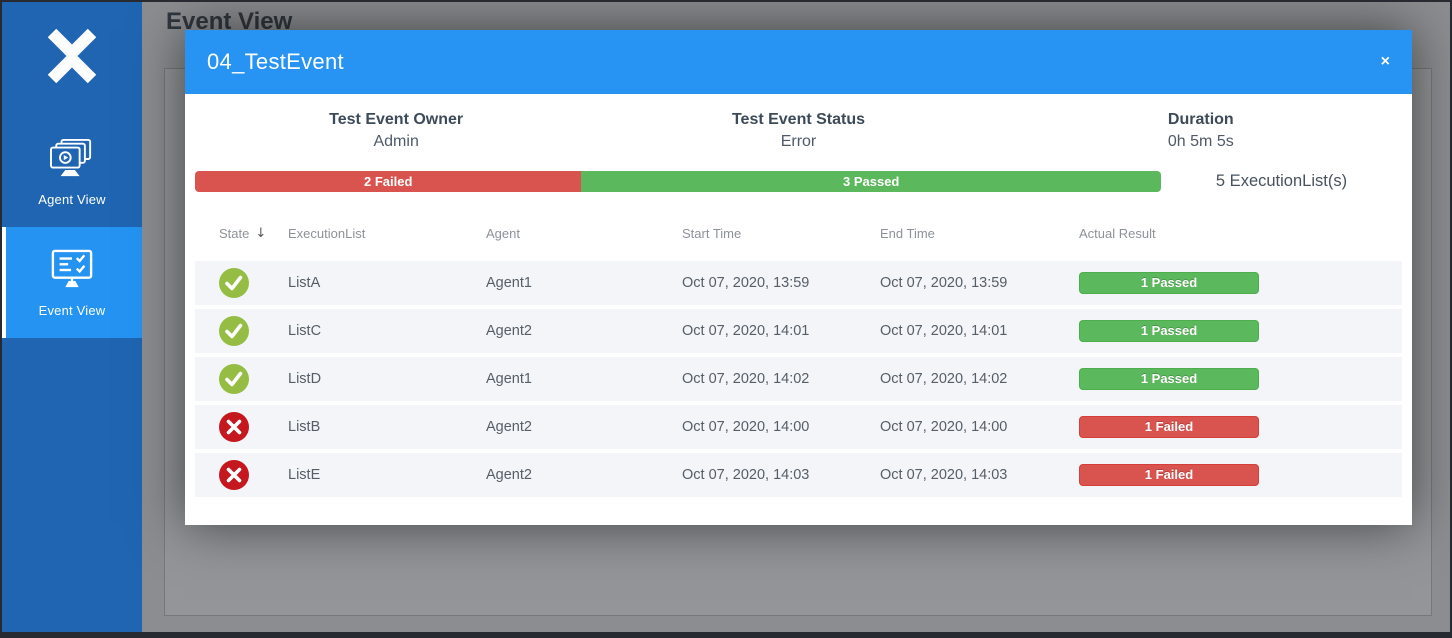 This screenshot has height=638, width=1452. Describe the element at coordinates (1385, 61) in the screenshot. I see `close-icon: ×` at that location.